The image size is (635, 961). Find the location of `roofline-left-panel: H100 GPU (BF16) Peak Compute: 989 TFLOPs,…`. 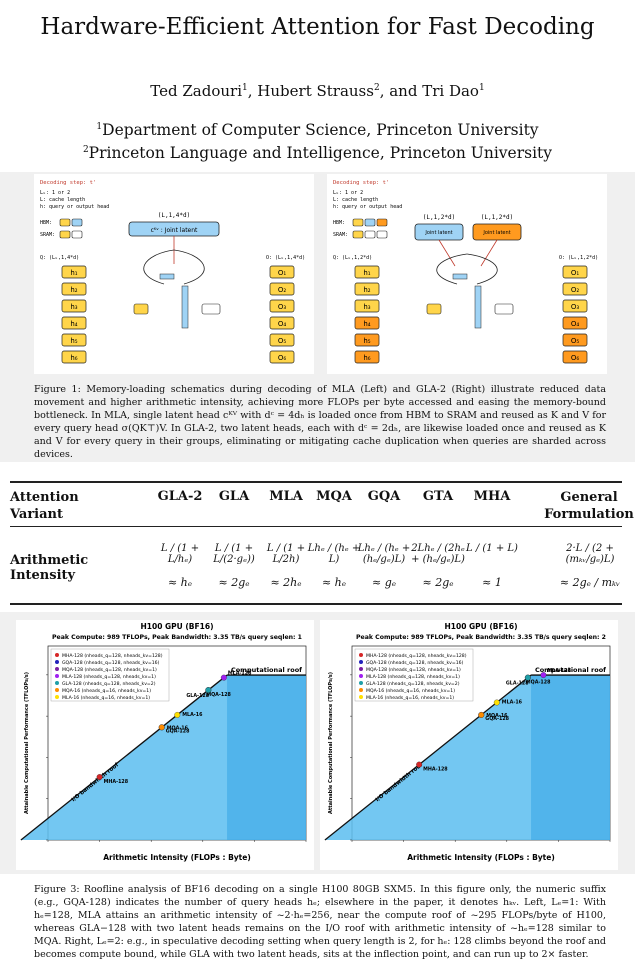

roofline-left-panel: H100 GPU (BF16) Peak Compute: 989 TFLOPs,… is located at coordinates (165, 745).